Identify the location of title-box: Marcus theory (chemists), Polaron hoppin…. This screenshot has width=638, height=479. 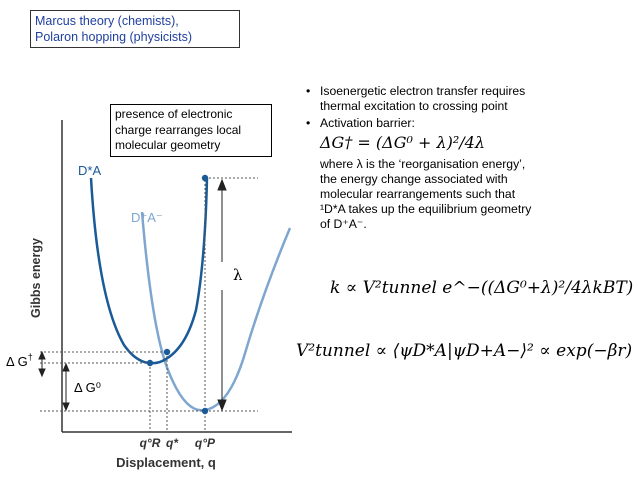
(135, 29).